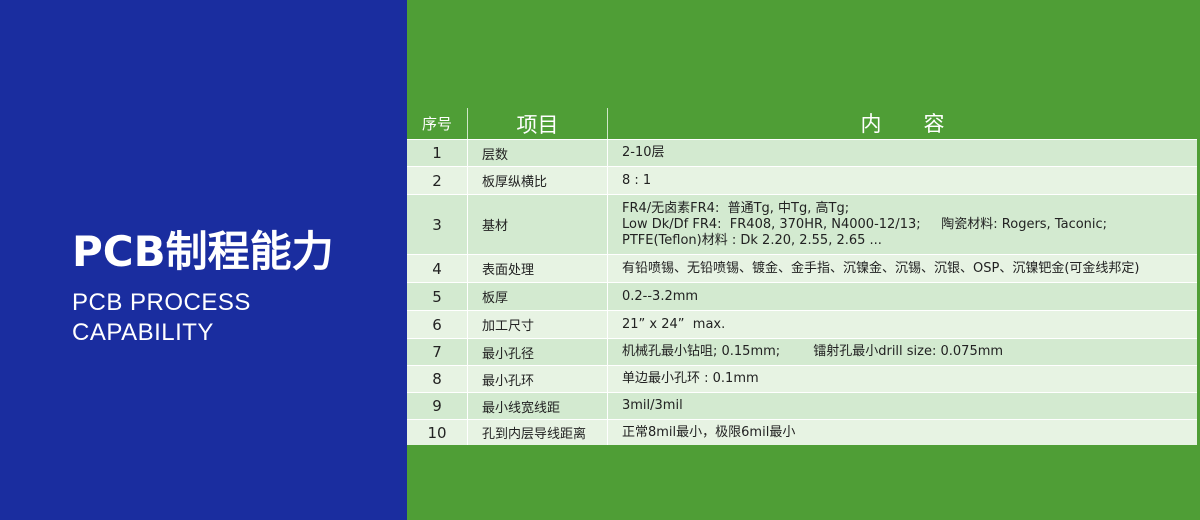 The image size is (1200, 520). I want to click on table-row: 6 加工尺寸 21” x 24” max., so click(802, 324).